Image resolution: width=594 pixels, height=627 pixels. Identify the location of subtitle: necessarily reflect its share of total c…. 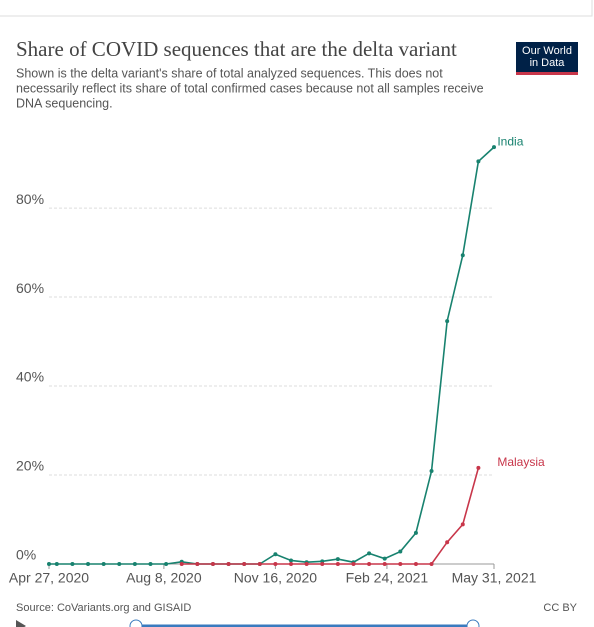
(250, 88).